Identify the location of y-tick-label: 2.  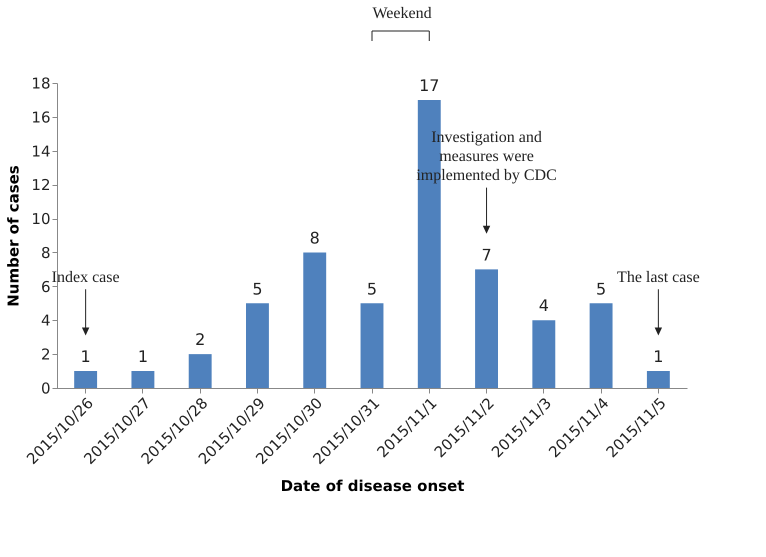
(45, 355).